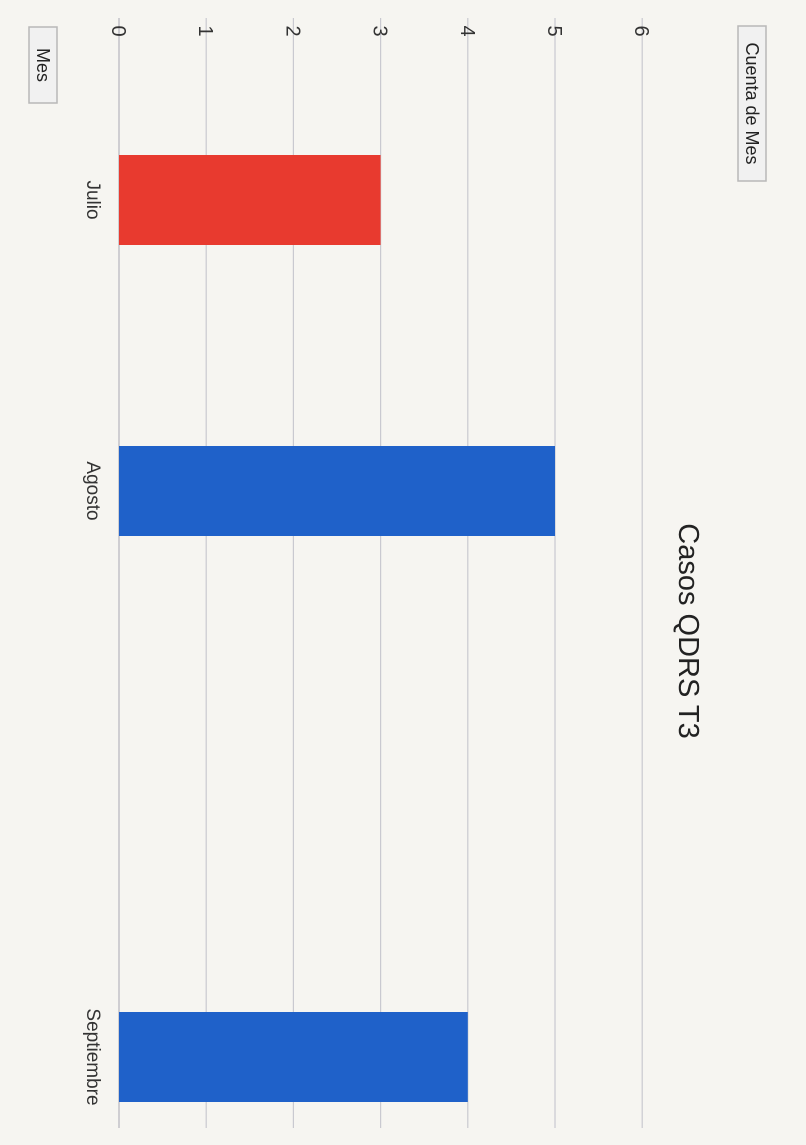  I want to click on value-field-button-label: Cuenta de Mes, so click(752, 103).